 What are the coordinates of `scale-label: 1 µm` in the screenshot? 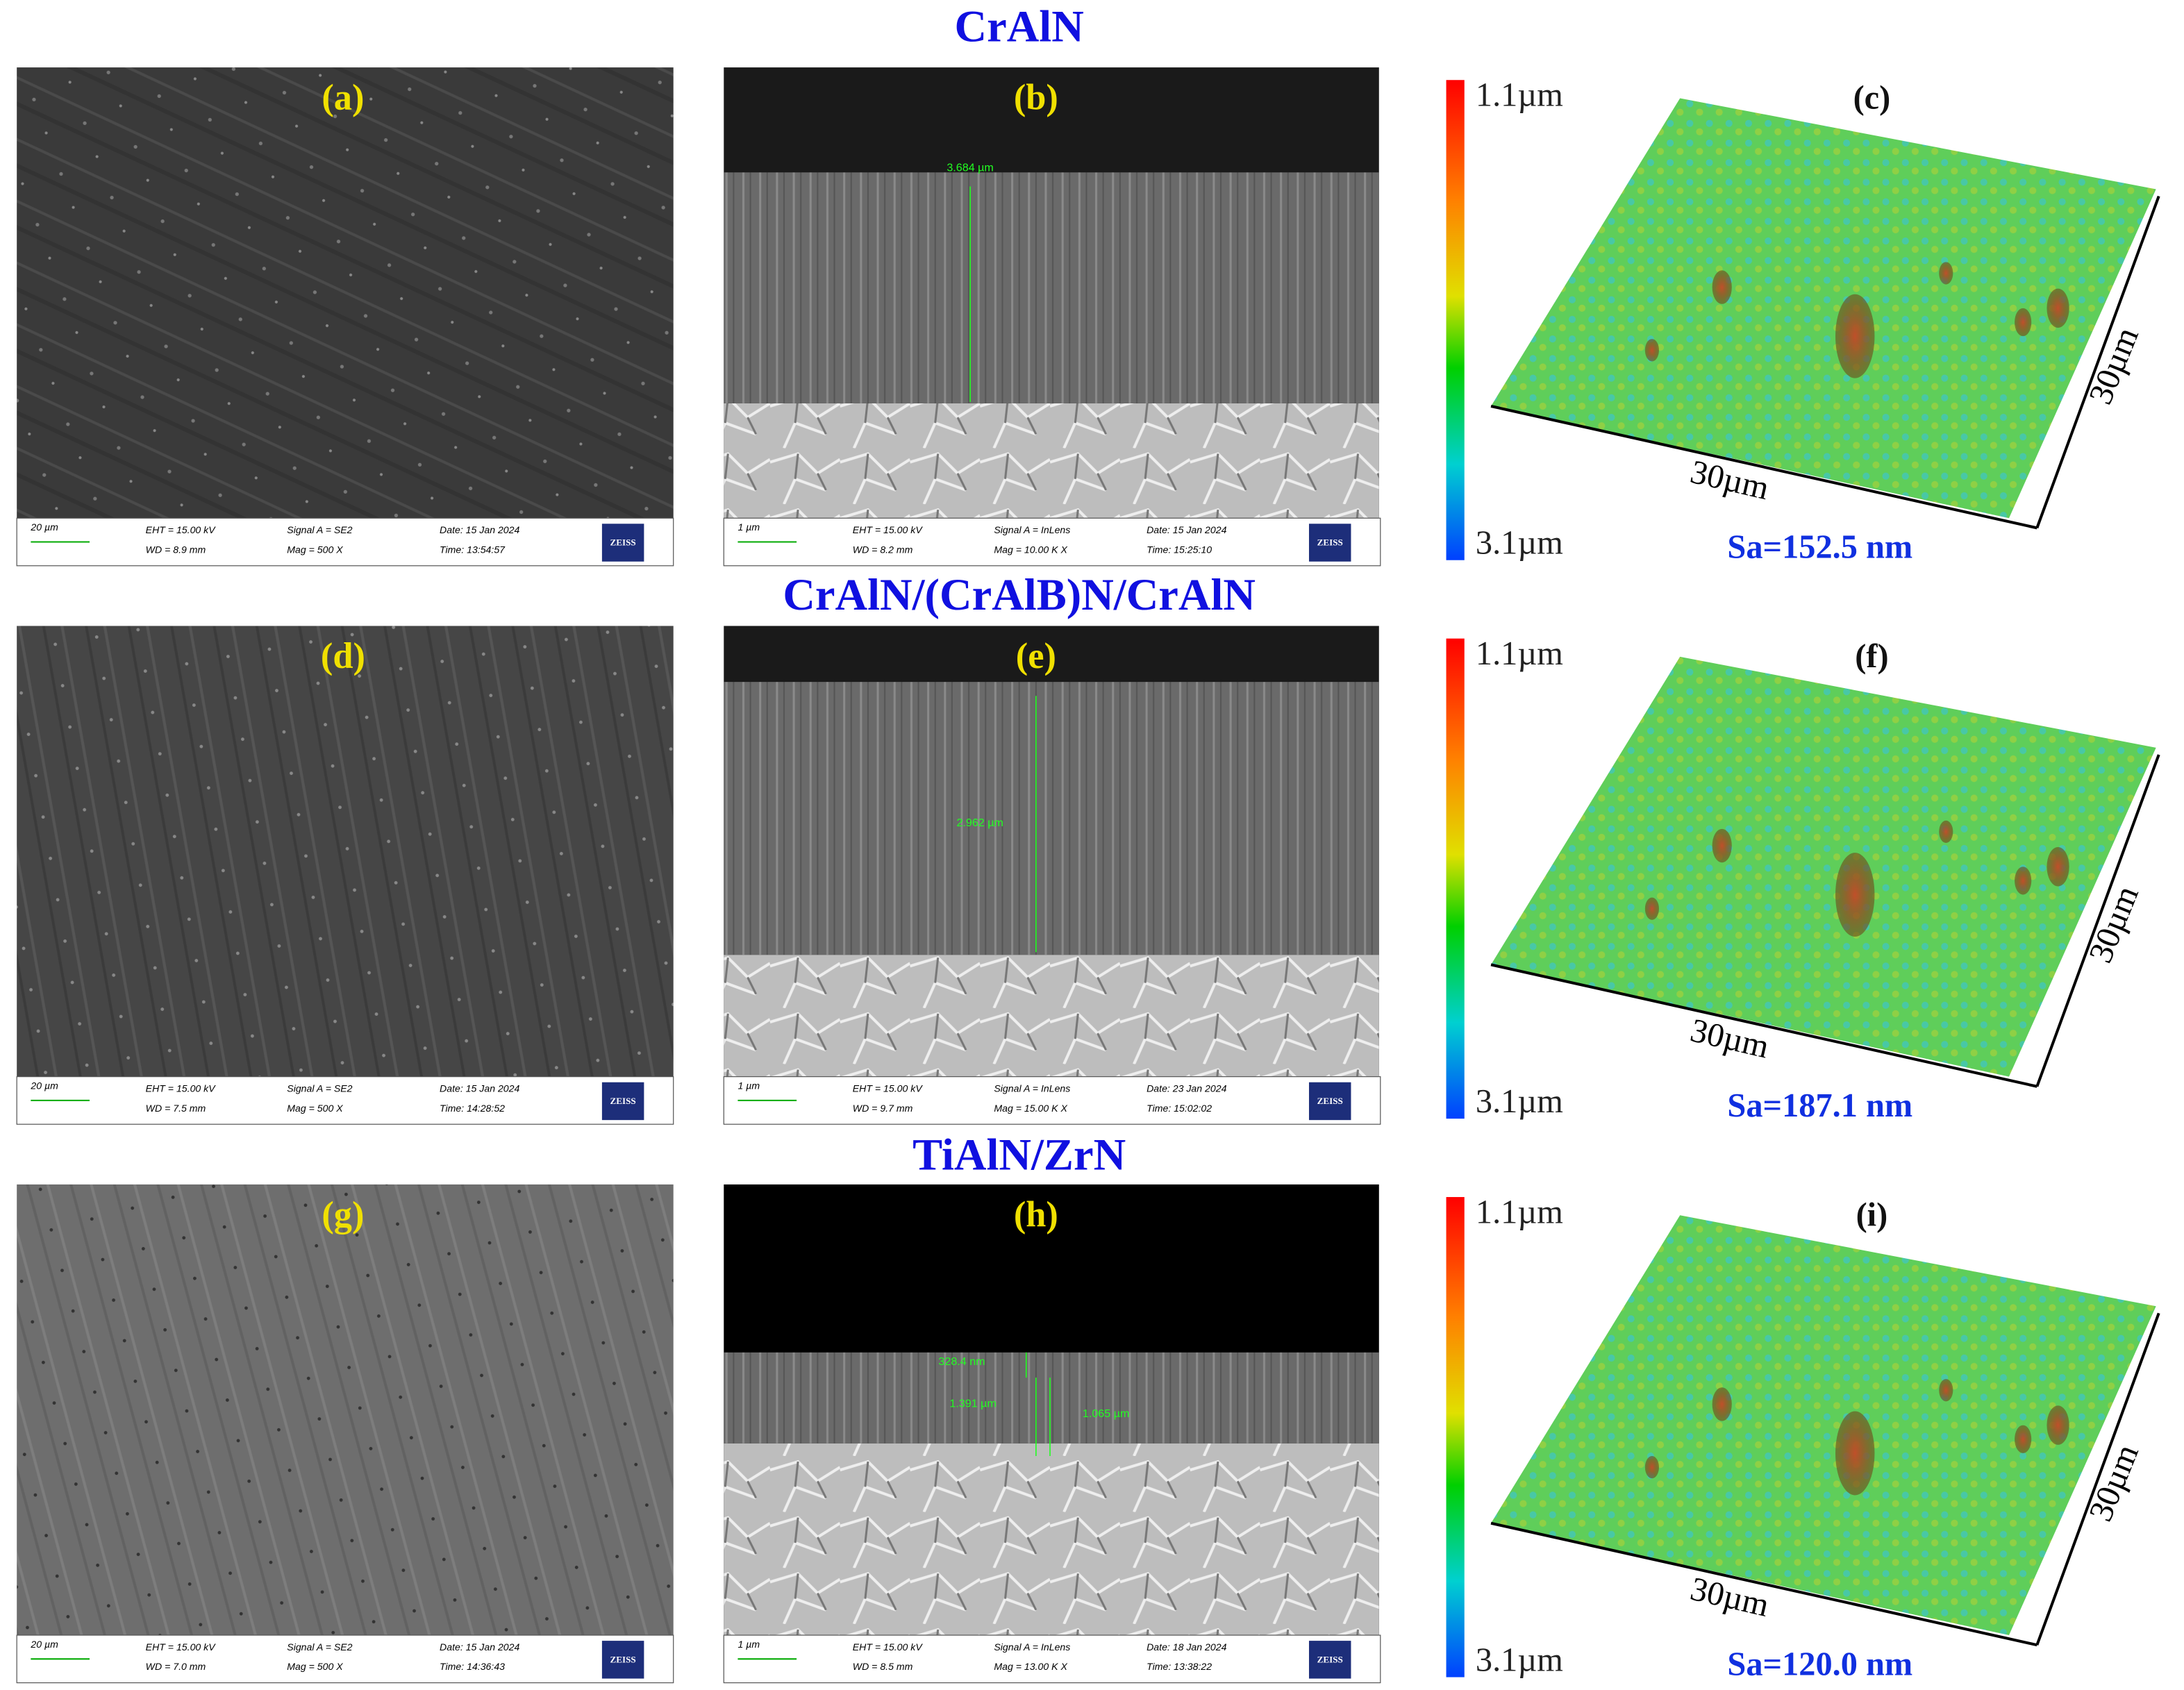 It's located at (748, 1644).